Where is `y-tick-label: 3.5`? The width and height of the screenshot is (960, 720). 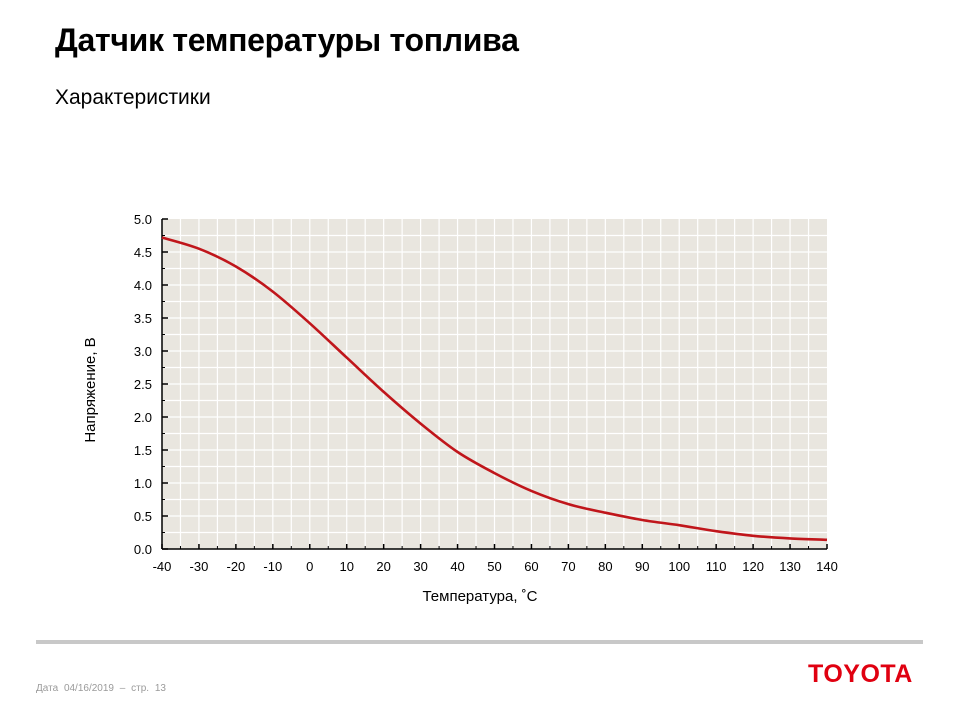 y-tick-label: 3.5 is located at coordinates (143, 318).